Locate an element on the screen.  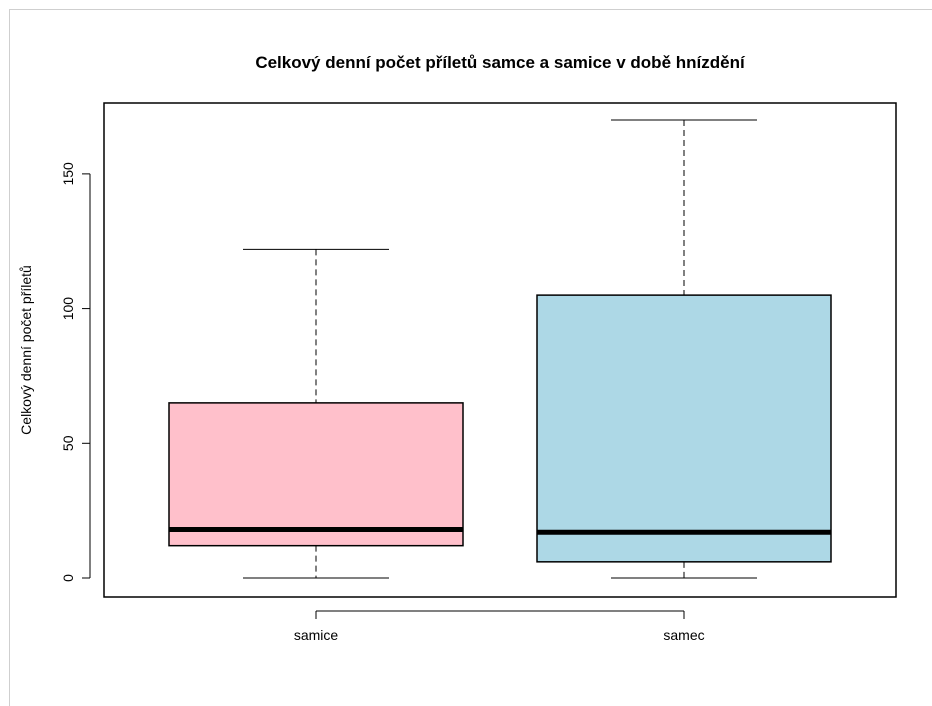
y-axis-label: Celkový denní počet příletů is located at coordinates (26, 350).